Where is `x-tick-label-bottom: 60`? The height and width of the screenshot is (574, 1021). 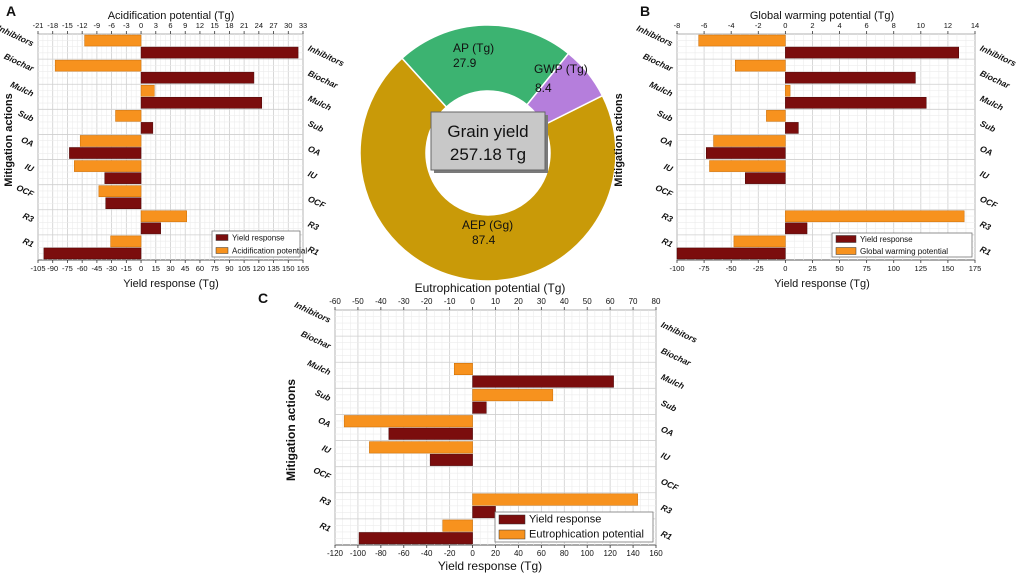
x-tick-label-bottom: 60 is located at coordinates (541, 553).